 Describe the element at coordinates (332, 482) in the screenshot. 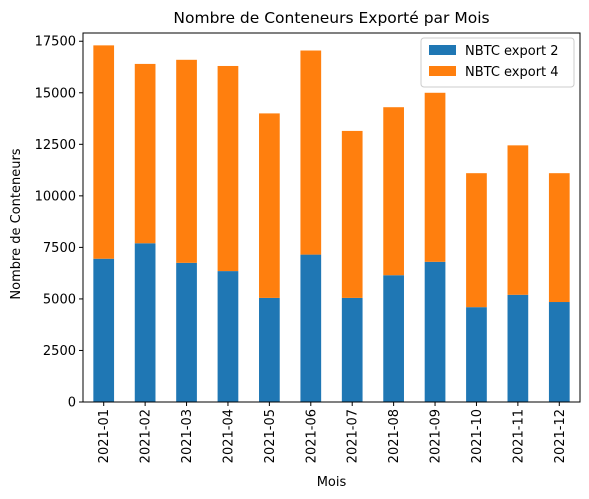

I see `x-axis-title: Mois` at that location.